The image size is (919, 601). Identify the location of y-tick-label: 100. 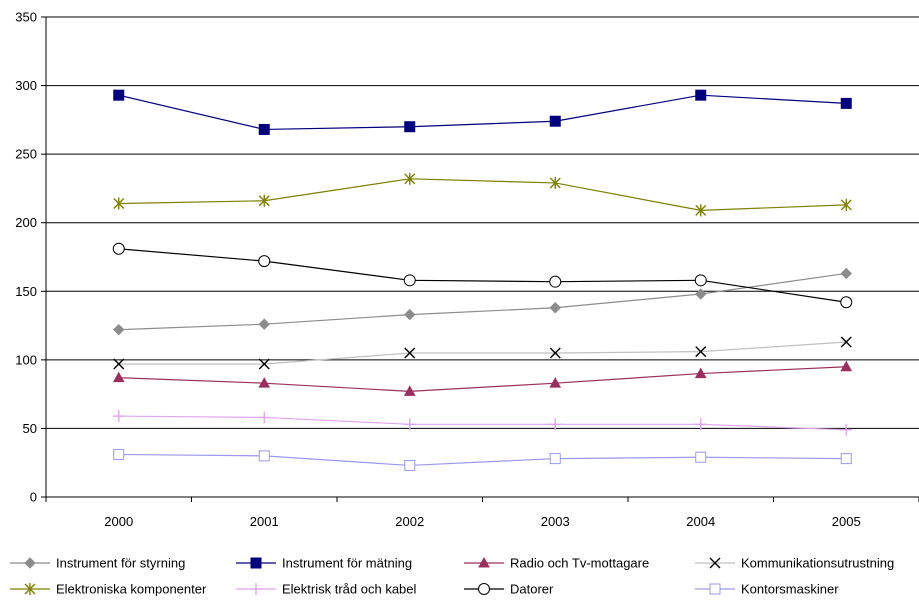
(26, 359).